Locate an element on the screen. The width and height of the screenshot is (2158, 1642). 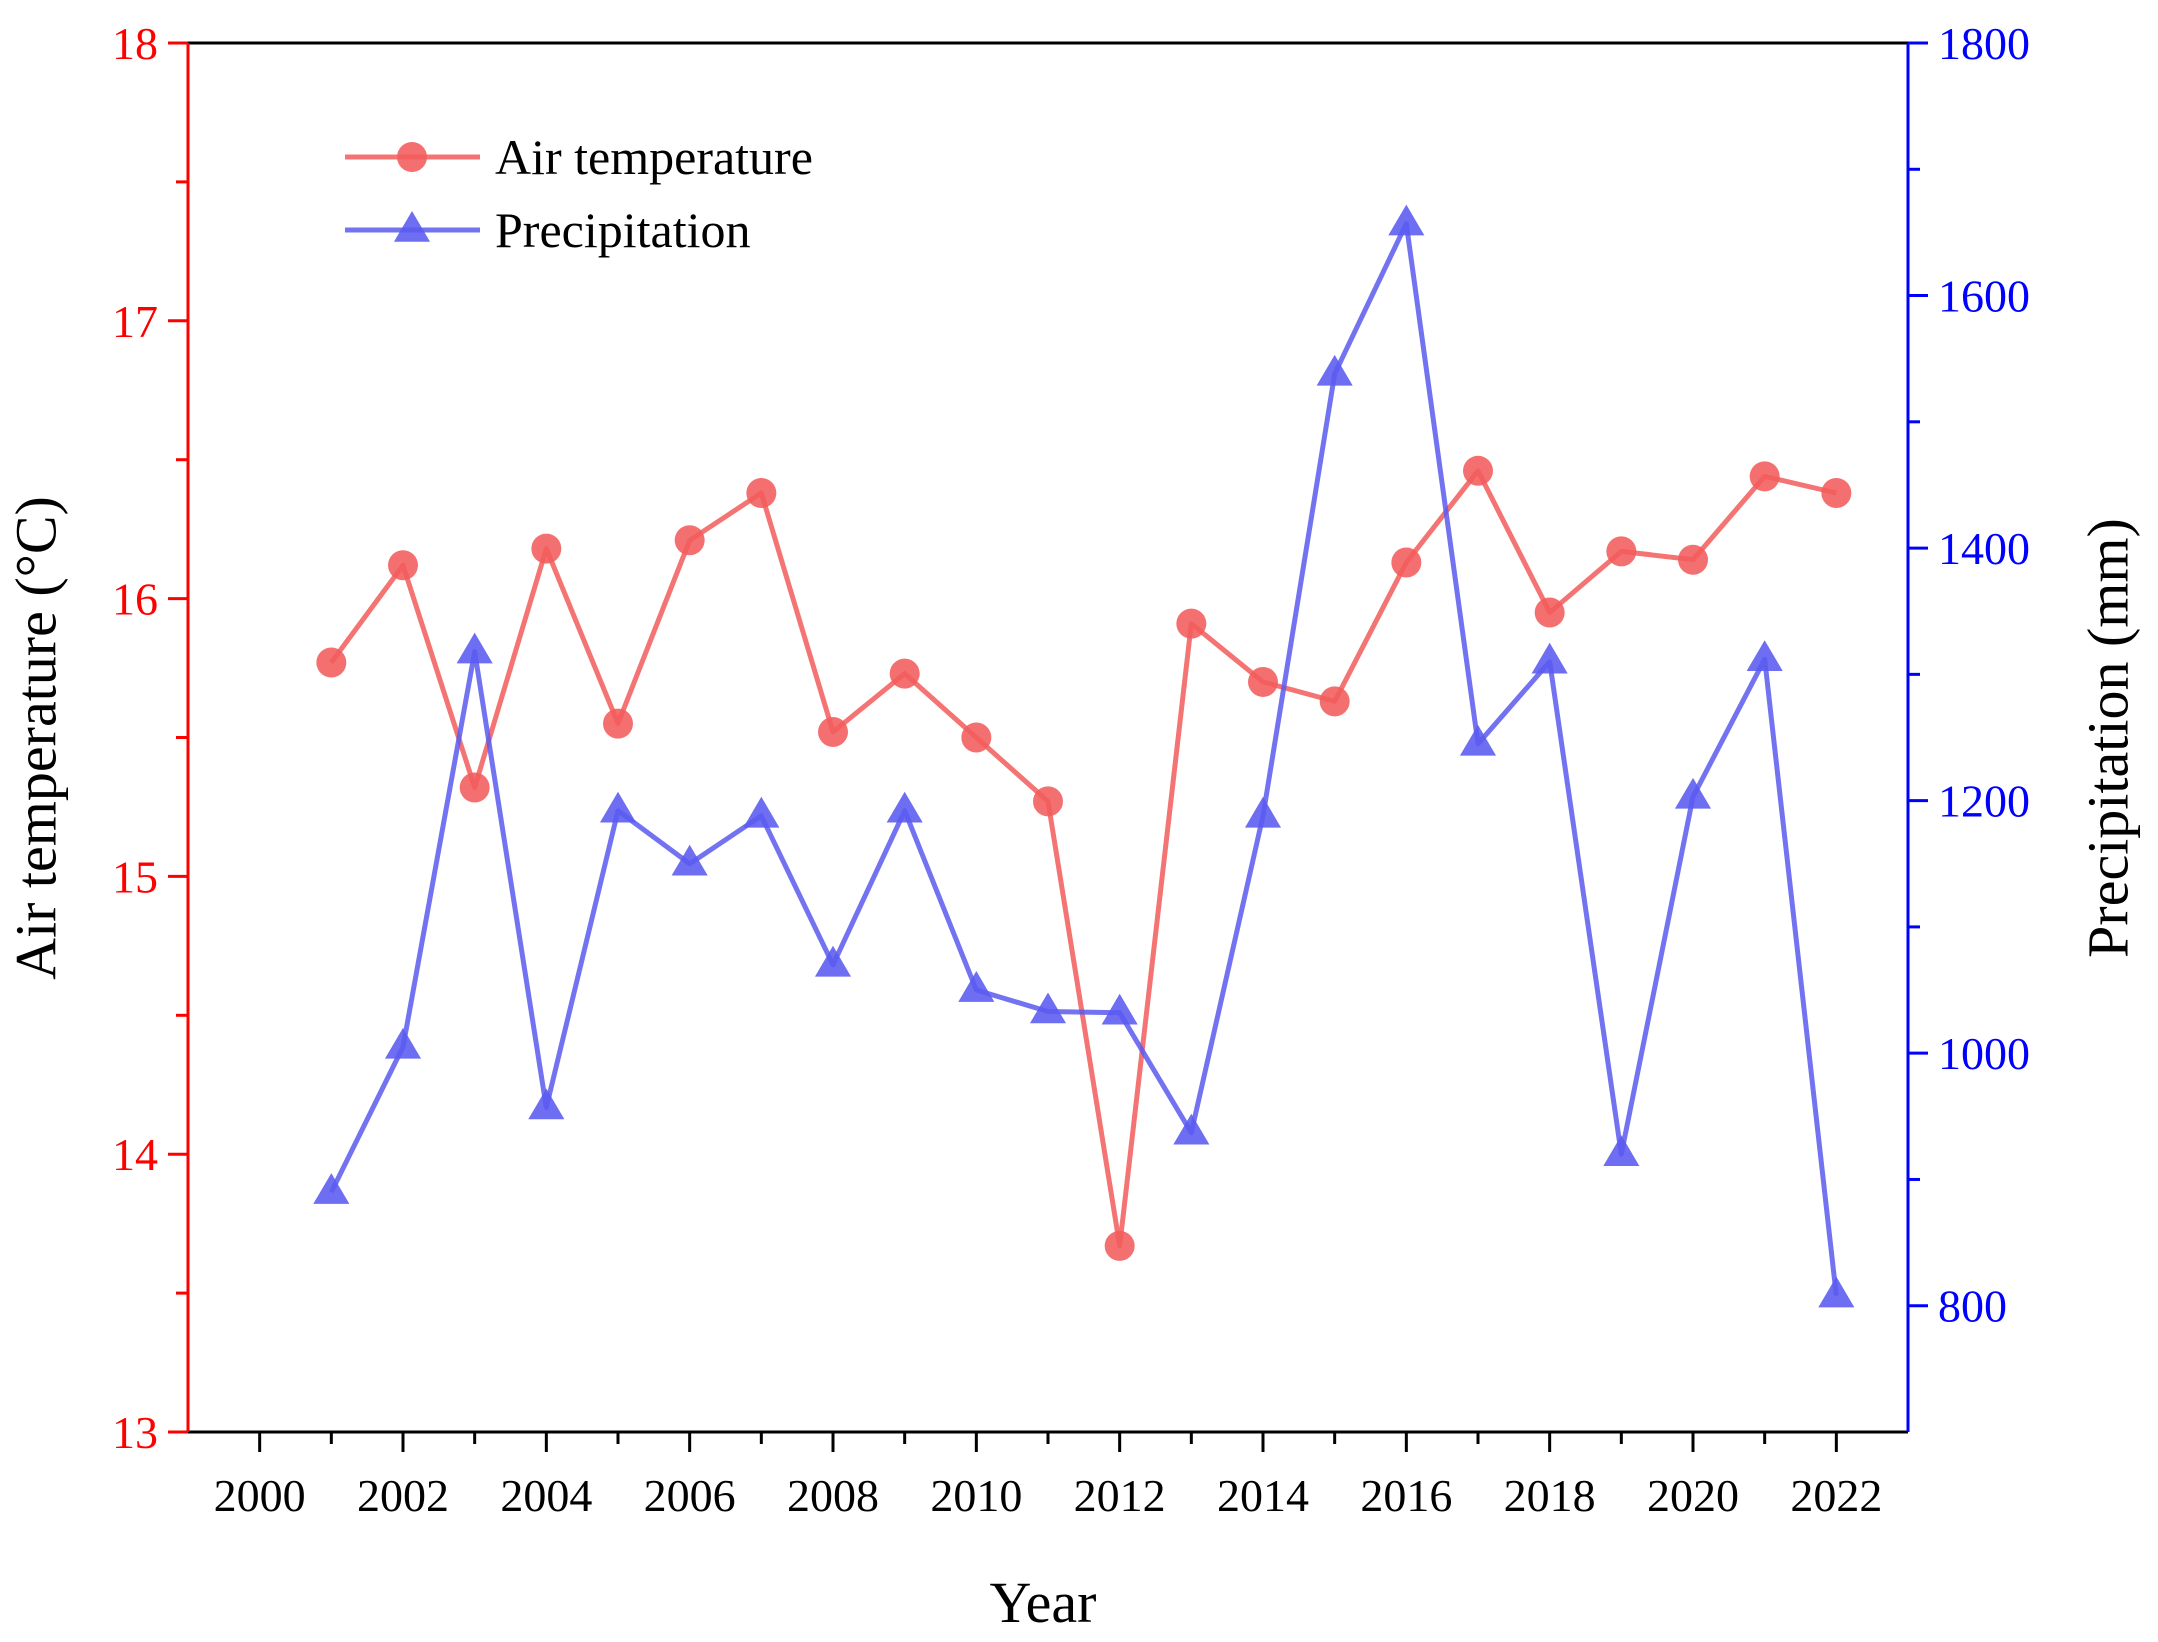
left-tick-label: 16 is located at coordinates (135, 599).